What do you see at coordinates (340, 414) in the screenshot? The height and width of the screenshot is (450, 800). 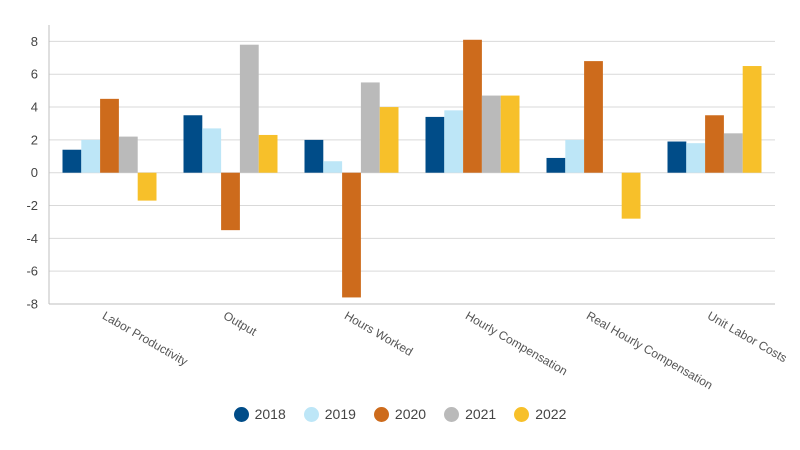 I see `legend-label: 2019` at bounding box center [340, 414].